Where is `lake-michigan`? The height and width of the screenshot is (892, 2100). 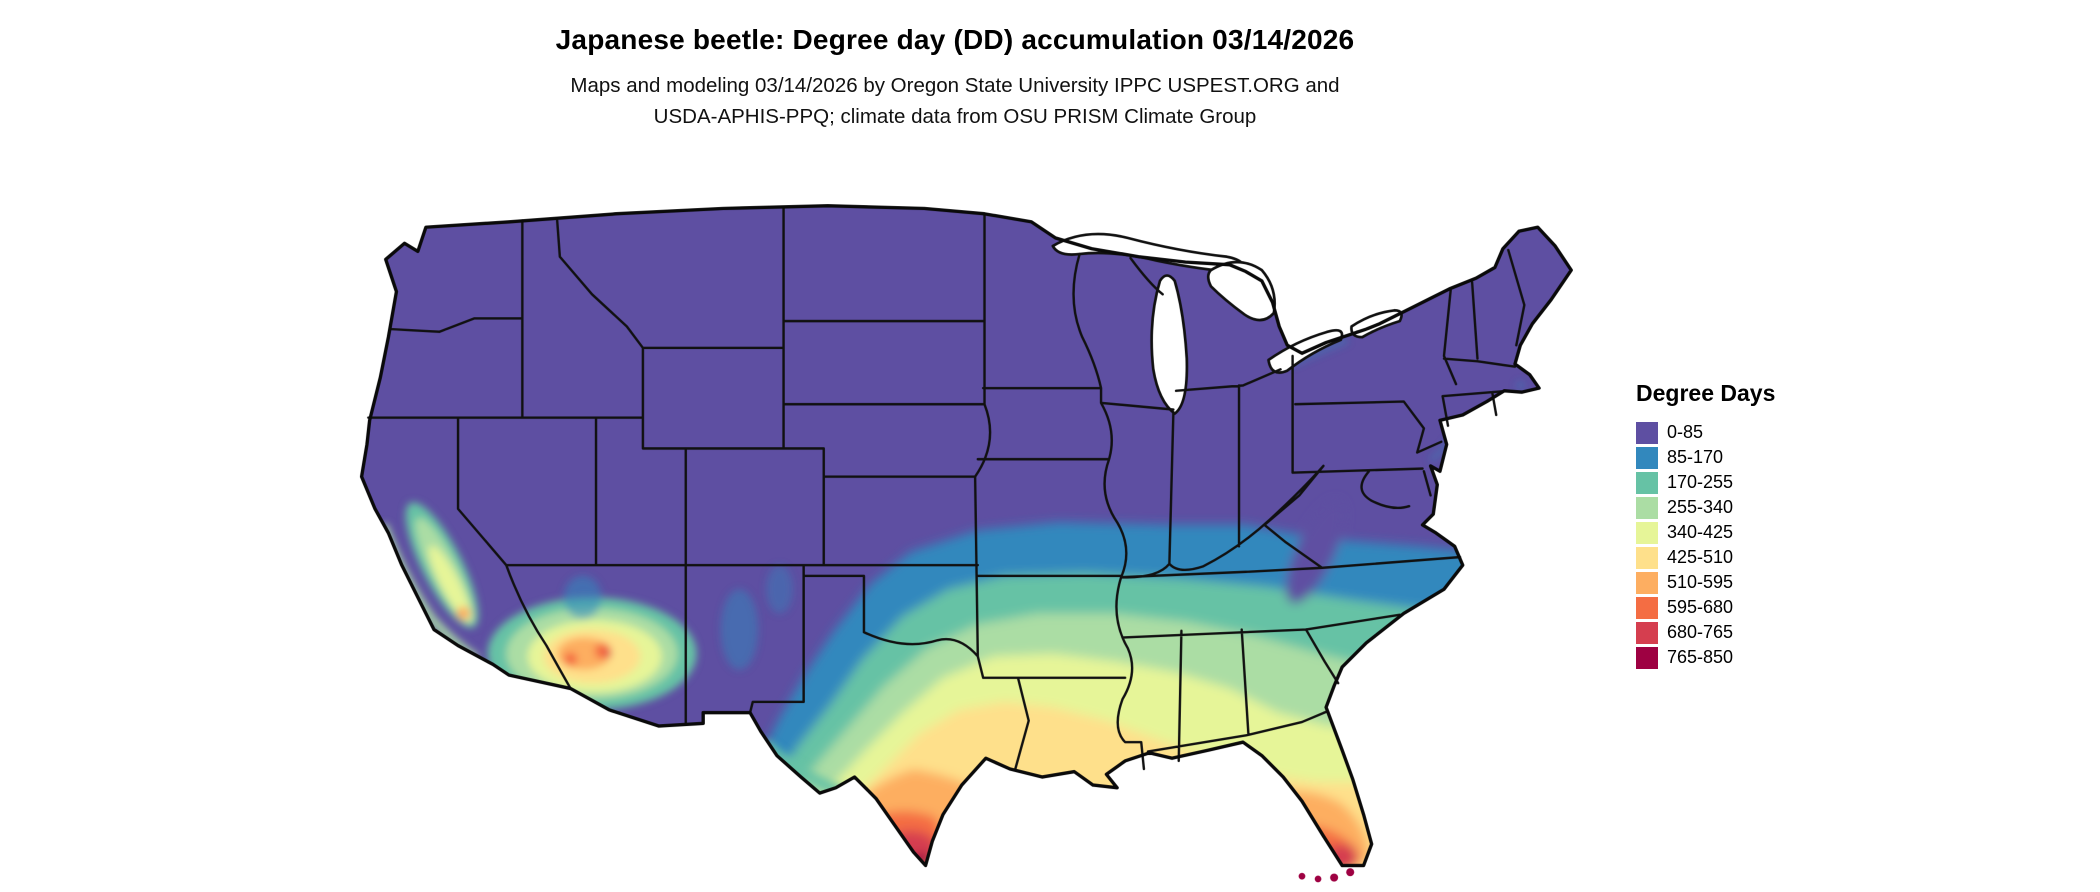 lake-michigan is located at coordinates (1169, 344).